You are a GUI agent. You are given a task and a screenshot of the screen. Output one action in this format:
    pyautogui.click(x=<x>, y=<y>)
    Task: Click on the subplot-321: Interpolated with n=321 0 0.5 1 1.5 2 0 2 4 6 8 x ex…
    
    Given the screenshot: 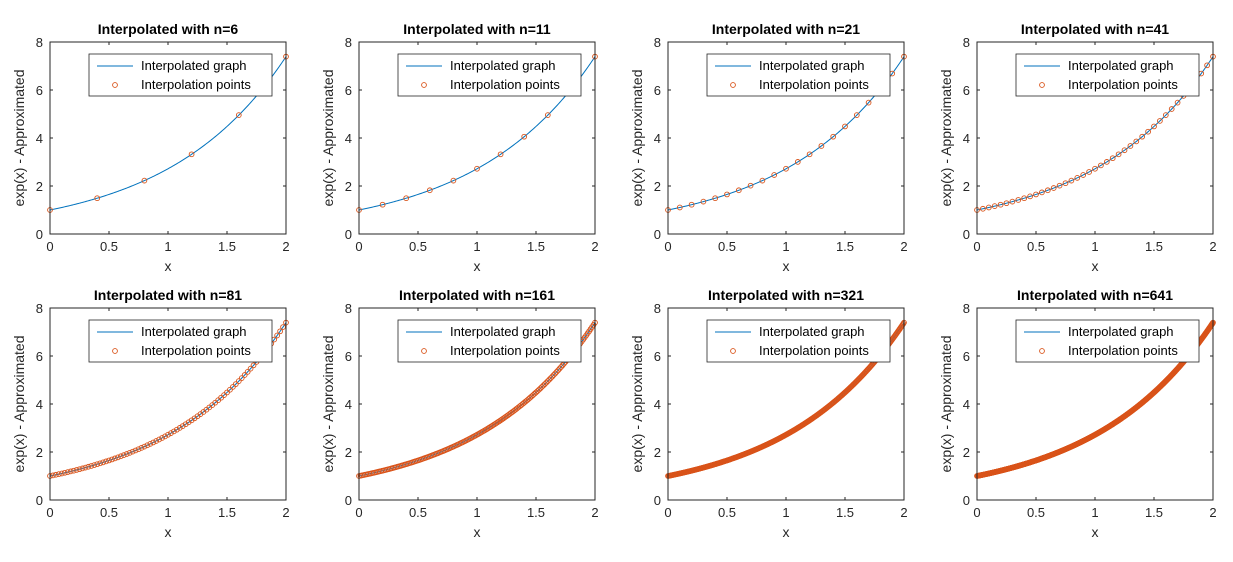 What is the action you would take?
    pyautogui.click(x=768, y=413)
    